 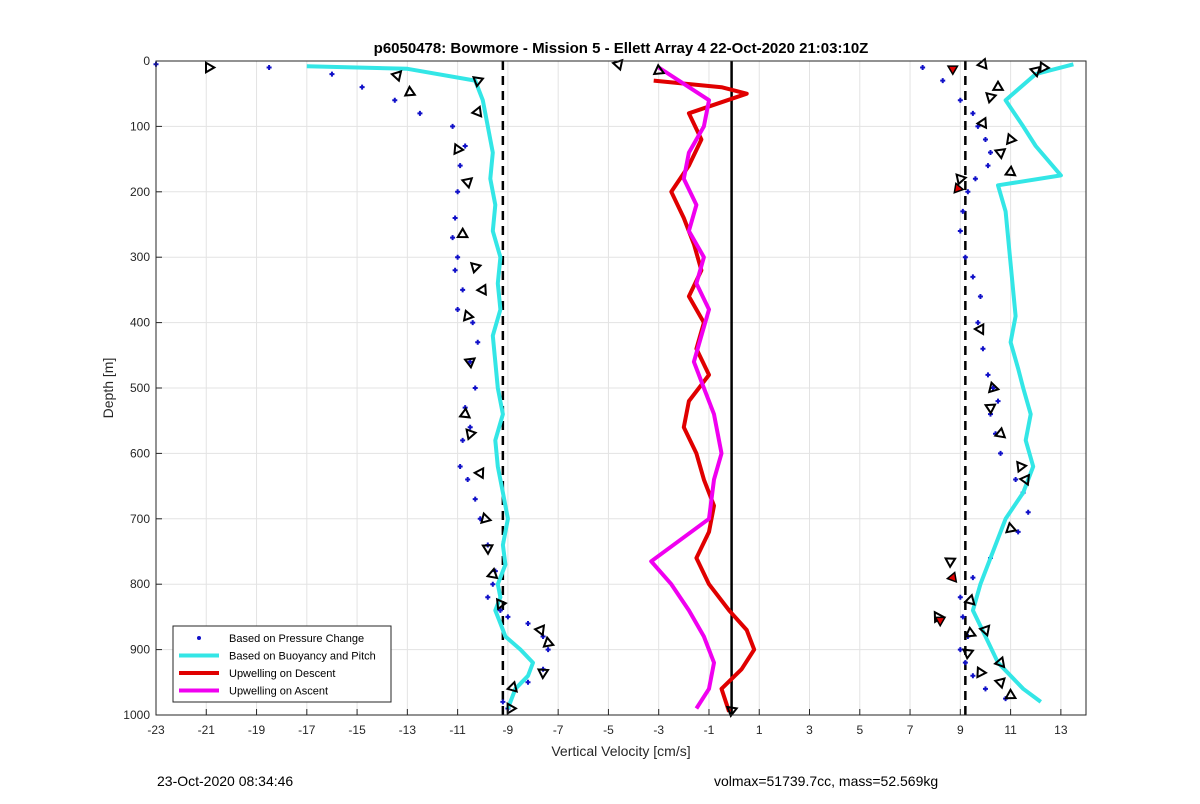 I want to click on x-tick-label: 1, so click(x=759, y=730).